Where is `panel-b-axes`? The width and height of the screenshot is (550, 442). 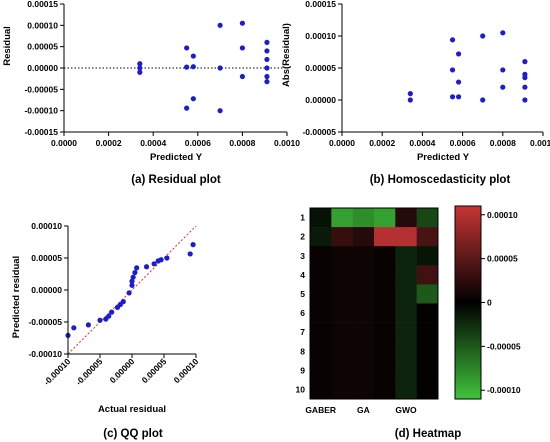
panel-b-axes is located at coordinates (442, 68).